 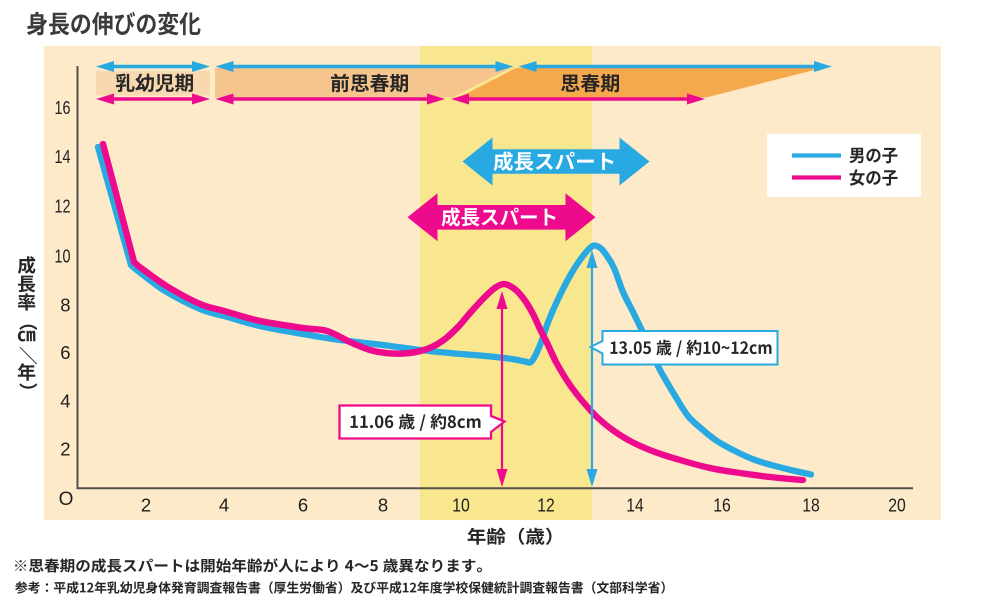 I want to click on svg-text: O, so click(x=66, y=499).